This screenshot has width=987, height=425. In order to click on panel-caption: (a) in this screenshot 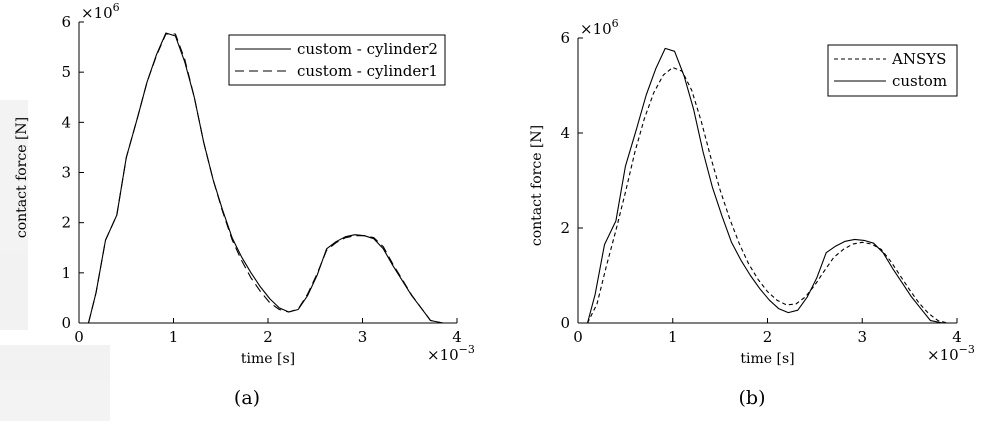, I will do `click(247, 398)`.